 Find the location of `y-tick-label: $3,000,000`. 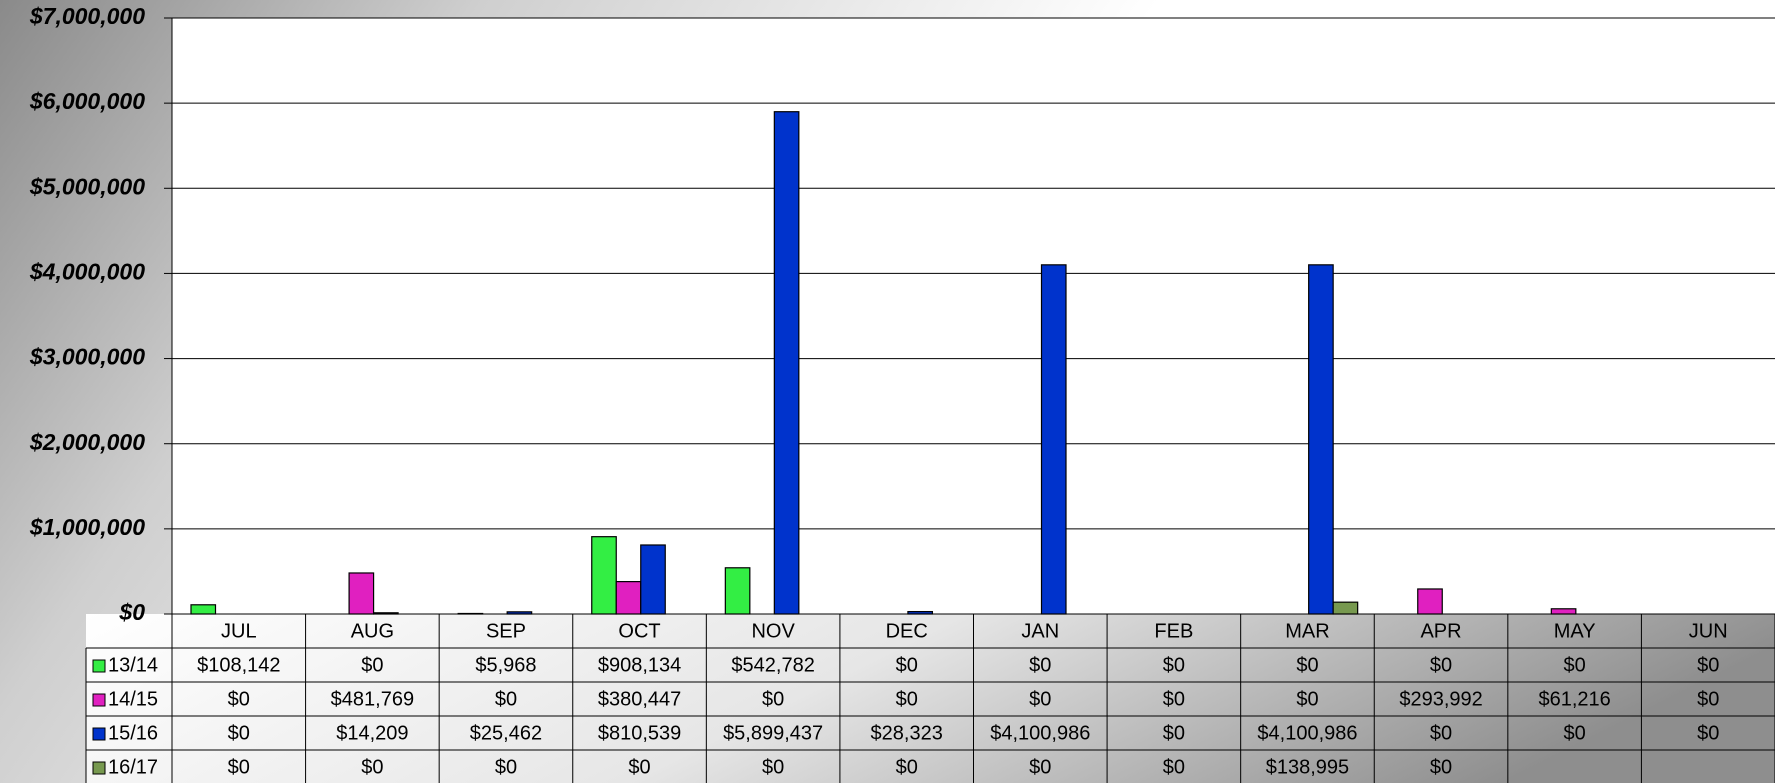

y-tick-label: $3,000,000 is located at coordinates (87, 357).